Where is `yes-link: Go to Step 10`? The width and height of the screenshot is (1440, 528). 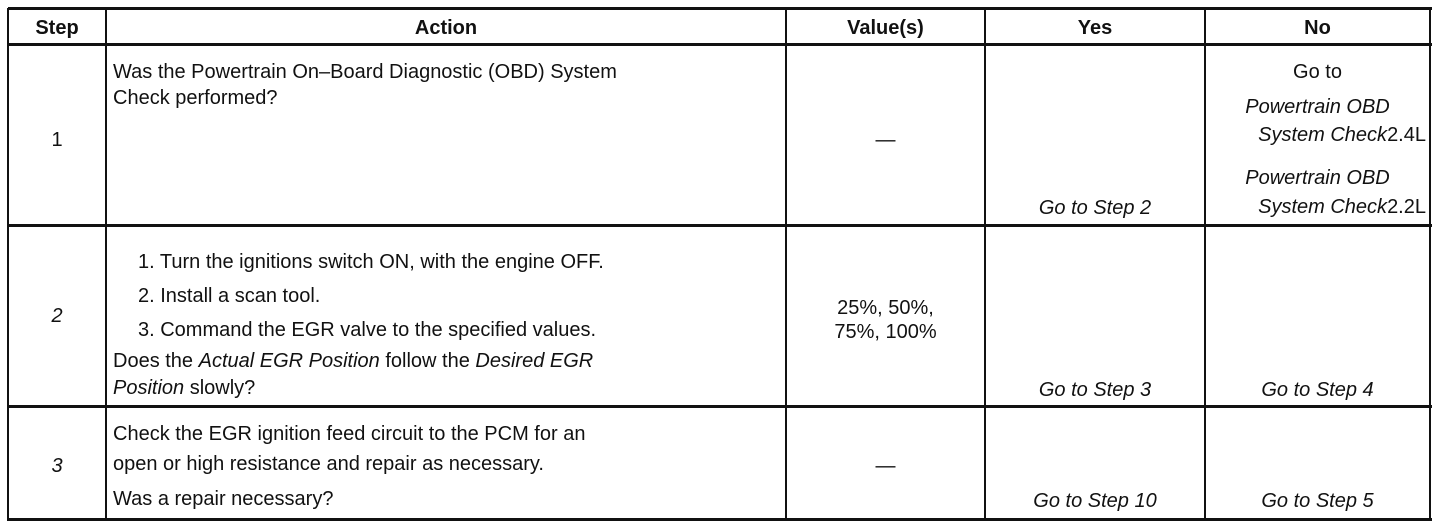
yes-link: Go to Step 10 is located at coordinates (1095, 501).